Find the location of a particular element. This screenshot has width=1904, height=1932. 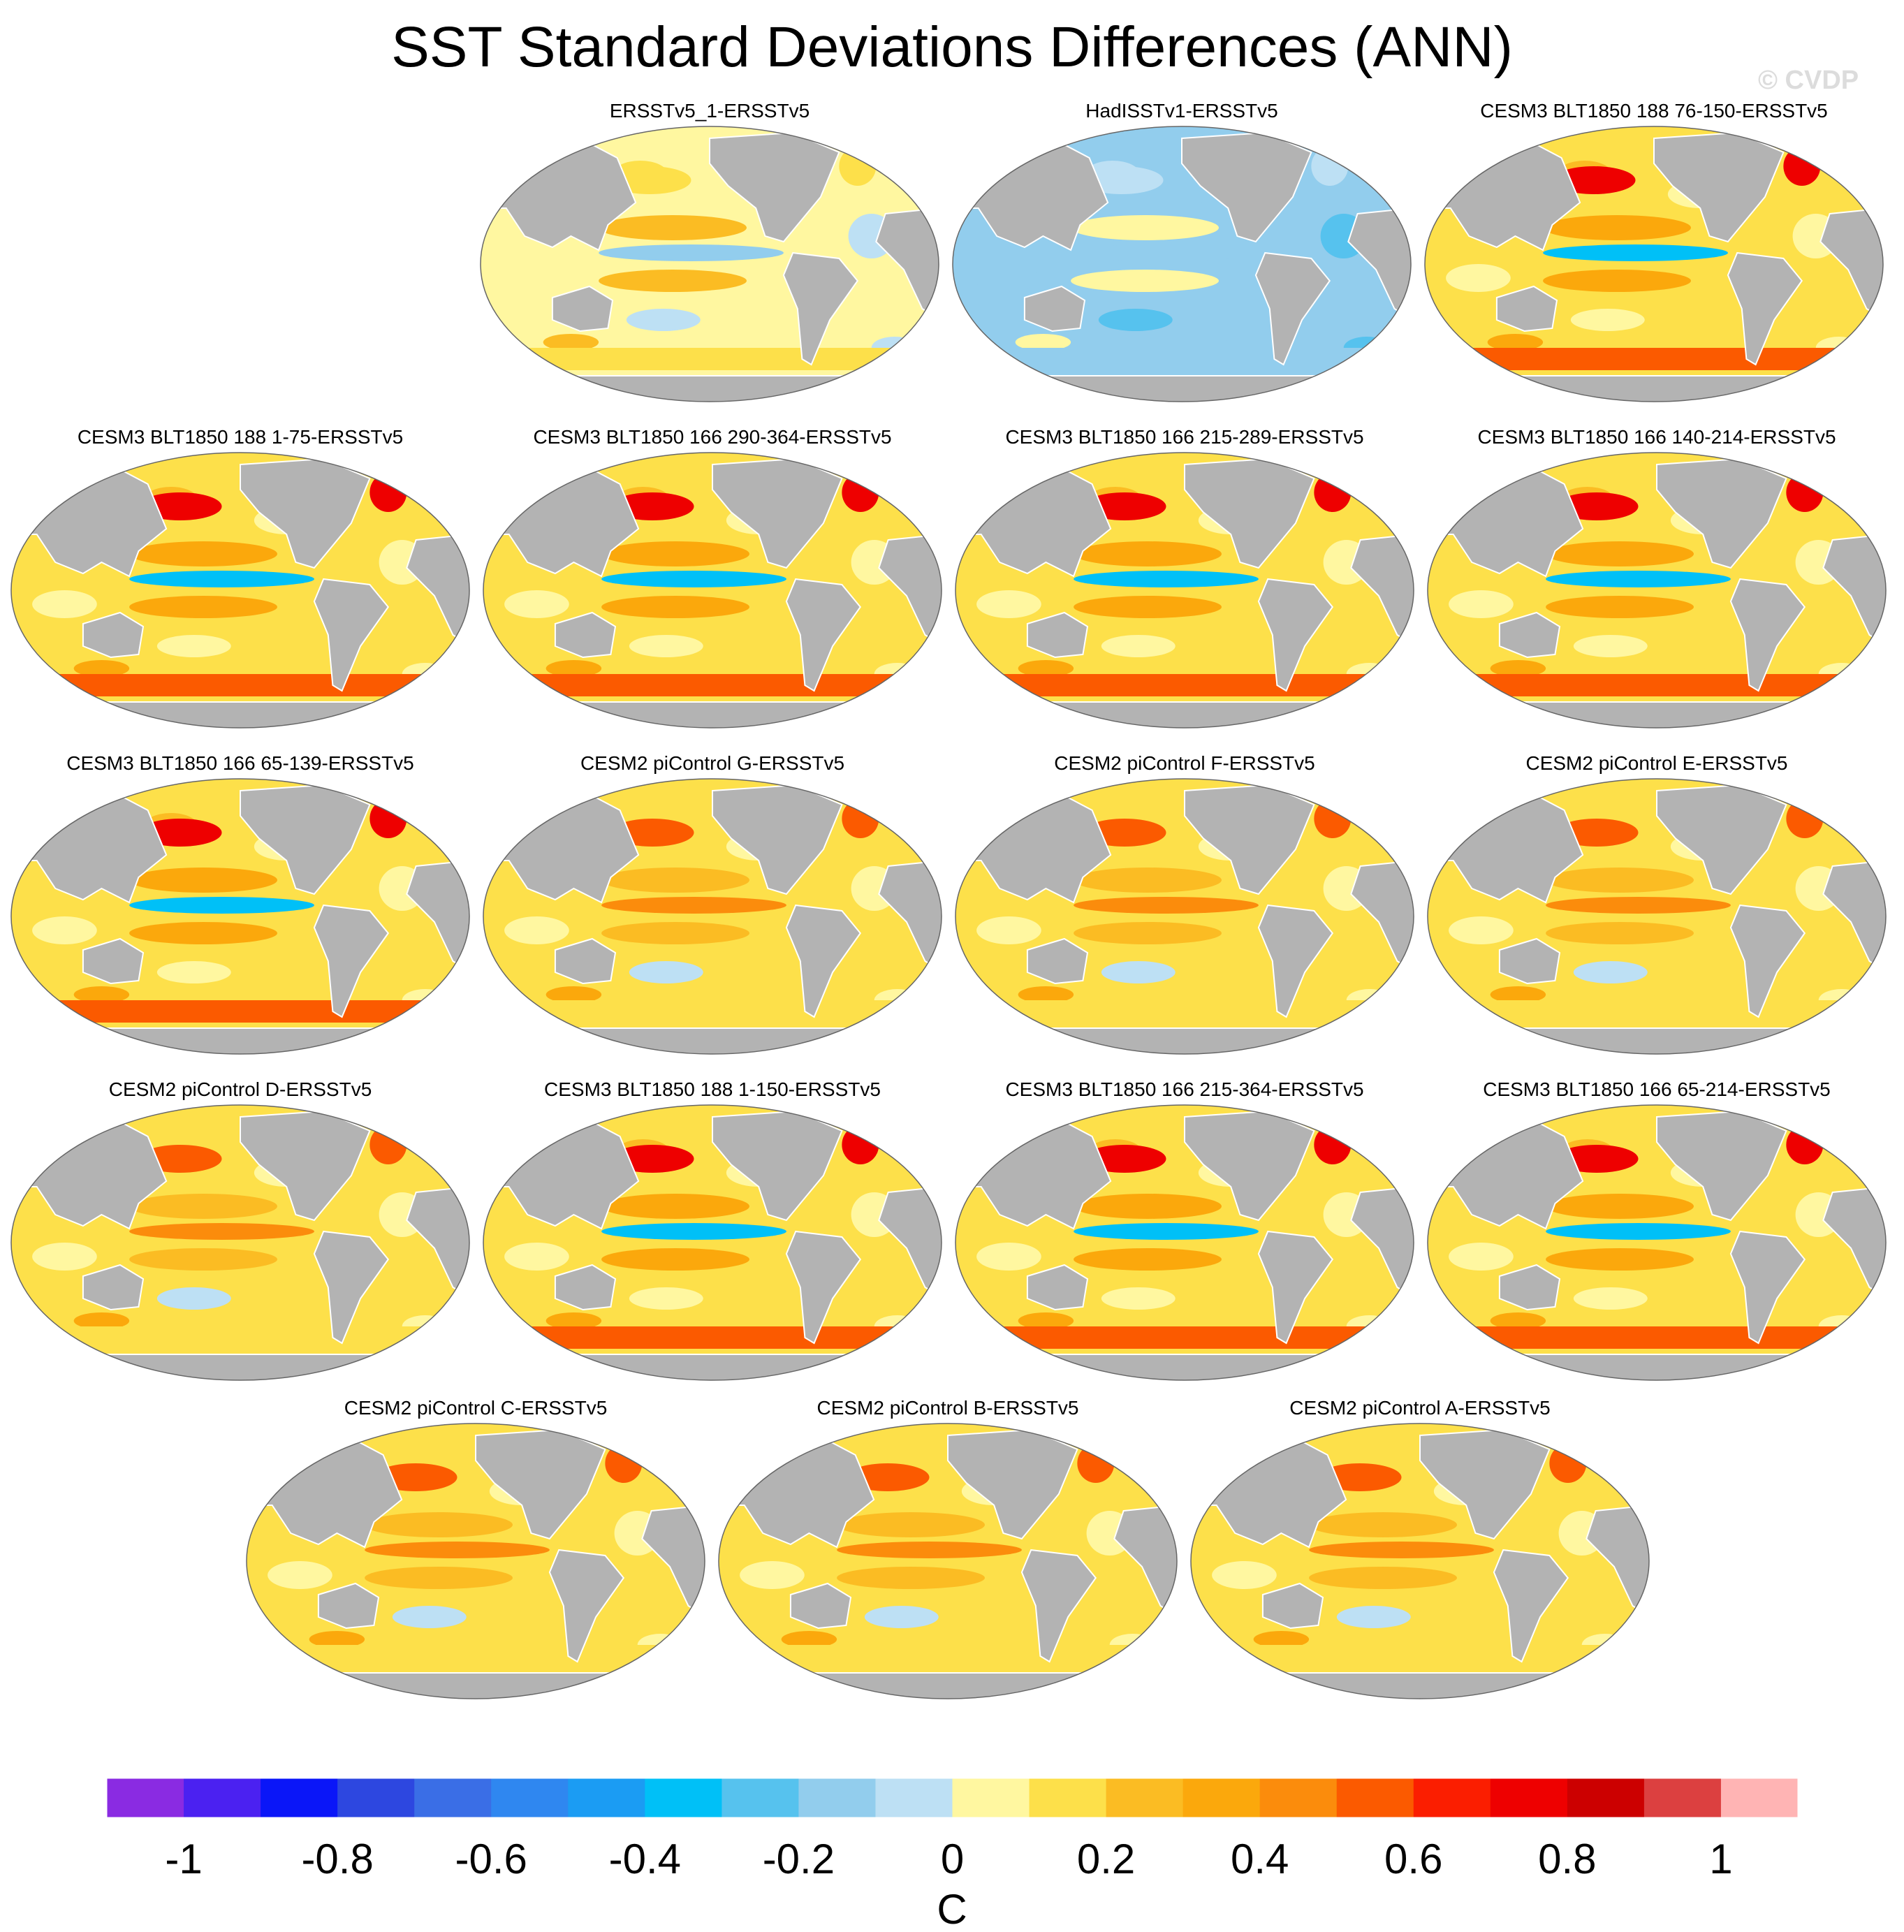

colorbar-tick-label: 0 is located at coordinates (952, 1859).